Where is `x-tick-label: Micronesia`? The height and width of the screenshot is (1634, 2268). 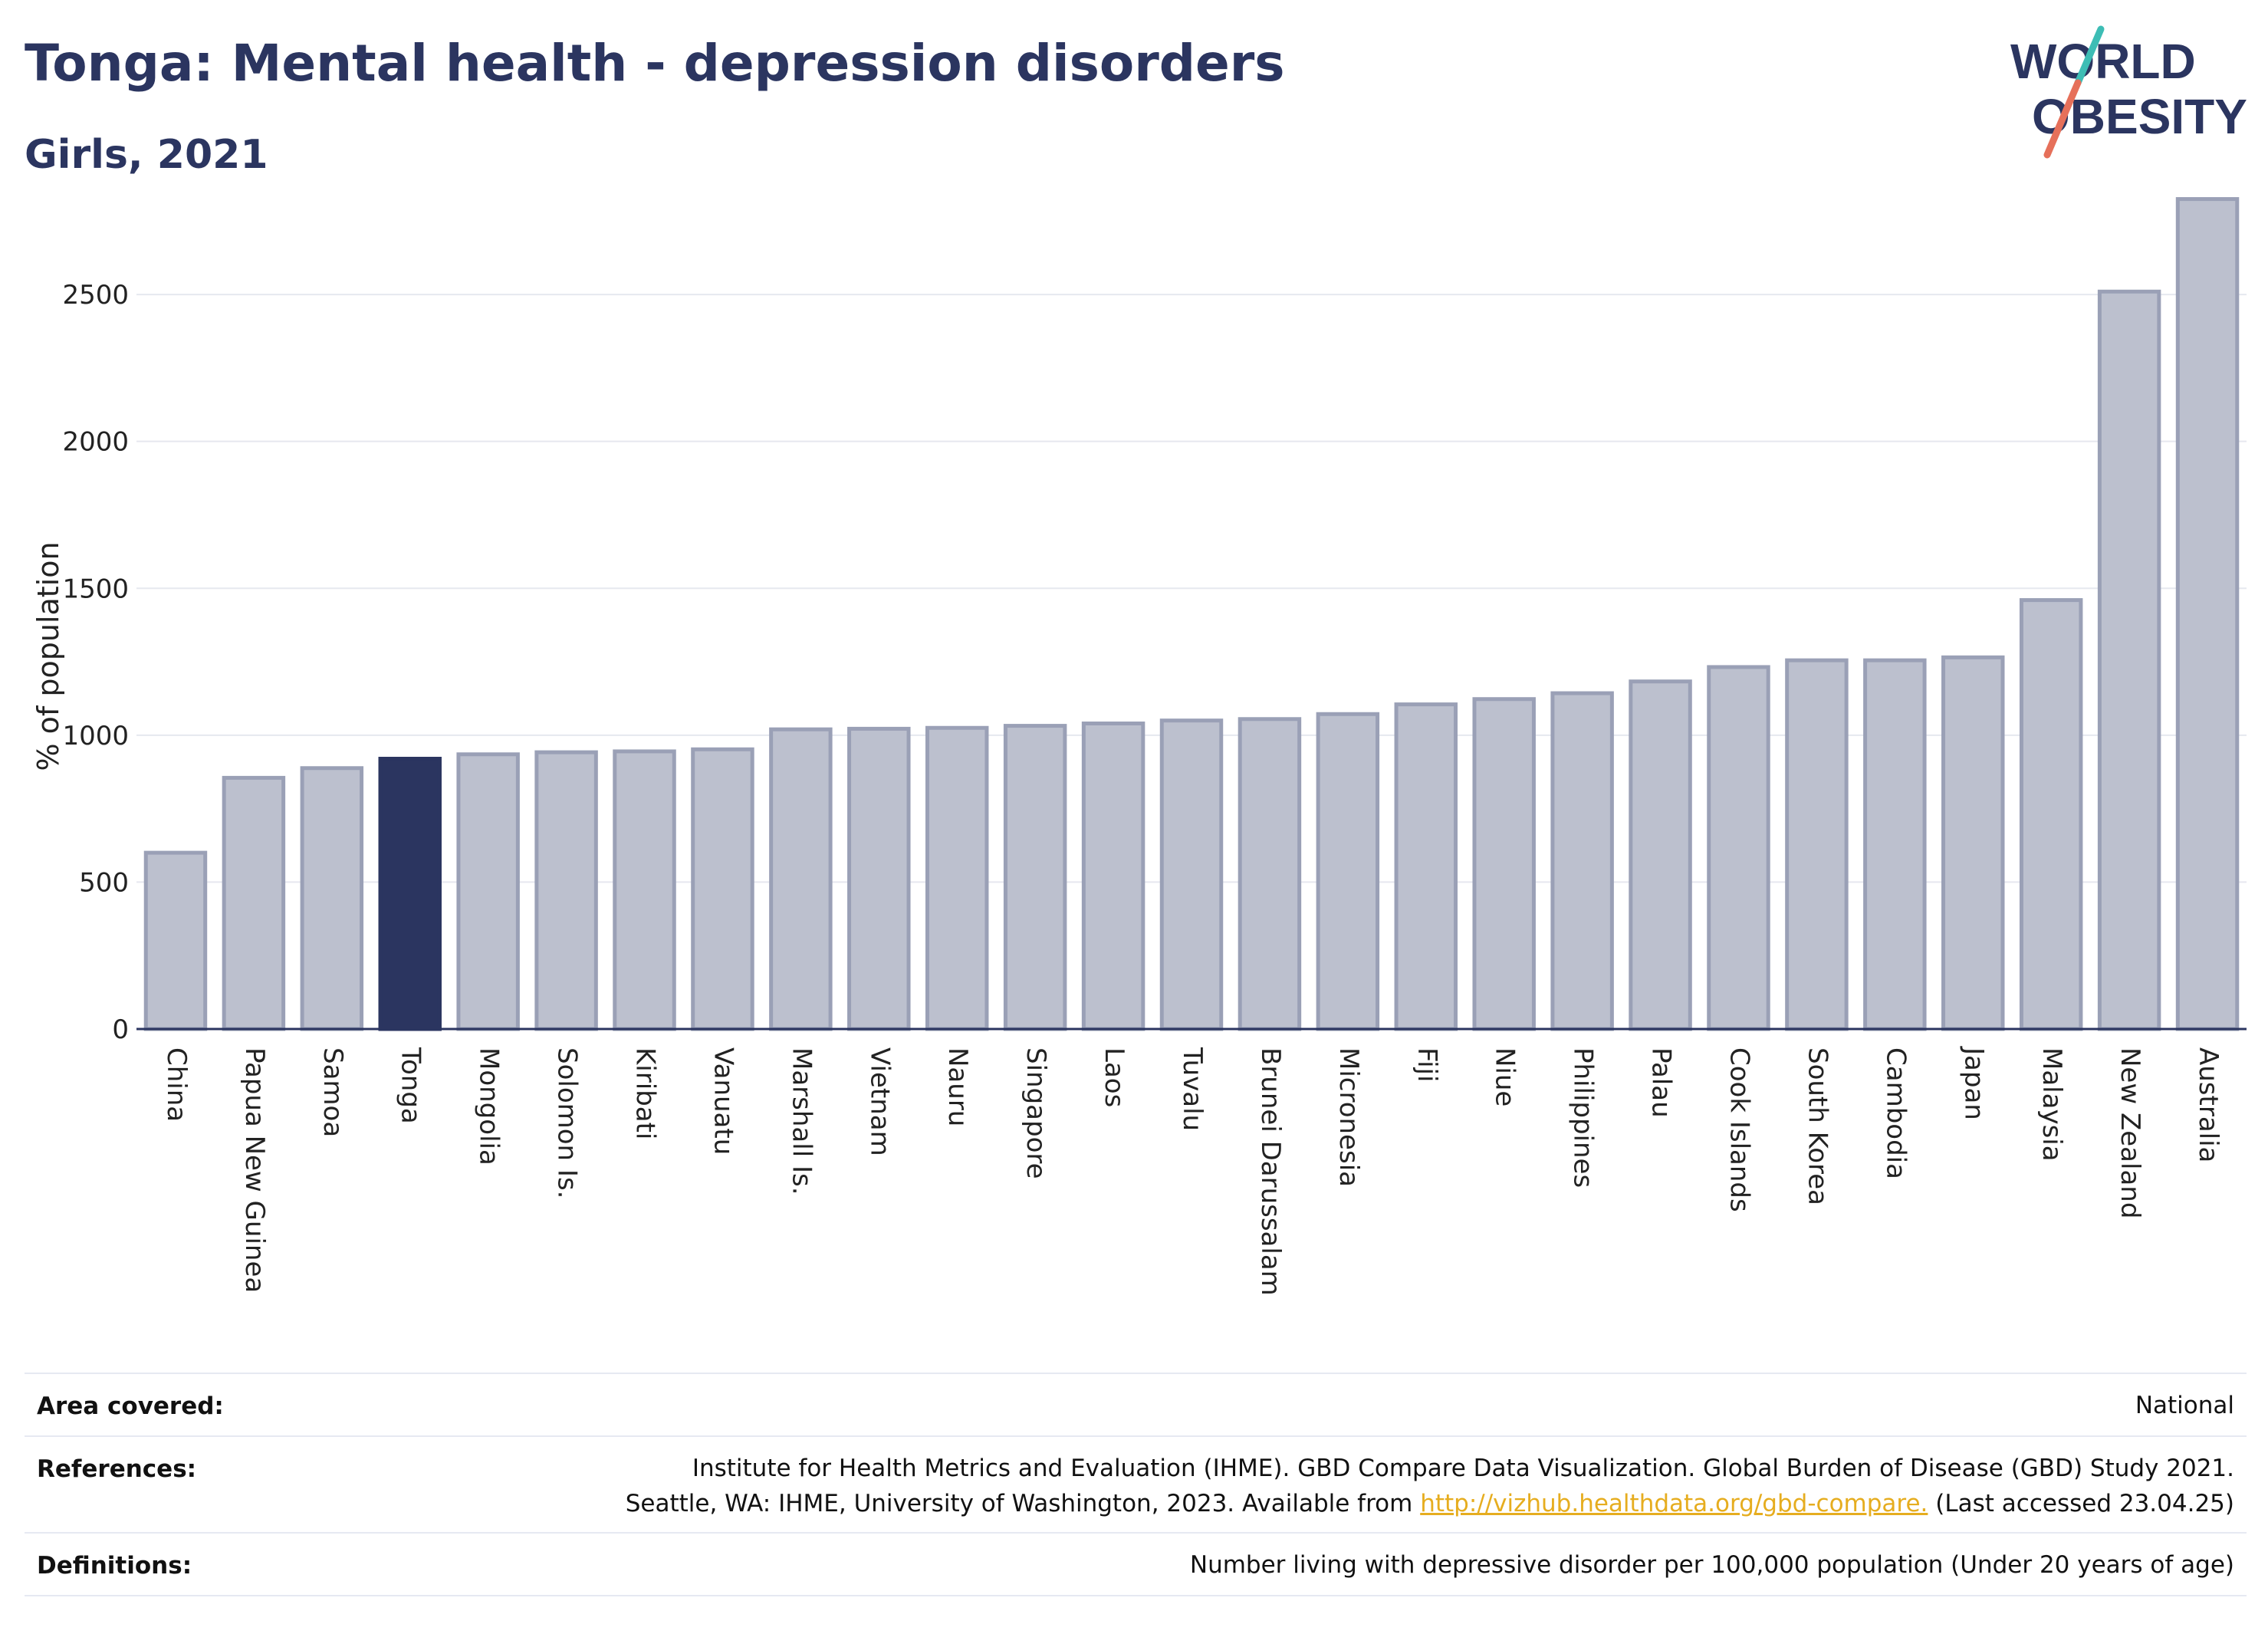
x-tick-label: Micronesia is located at coordinates (1348, 1117).